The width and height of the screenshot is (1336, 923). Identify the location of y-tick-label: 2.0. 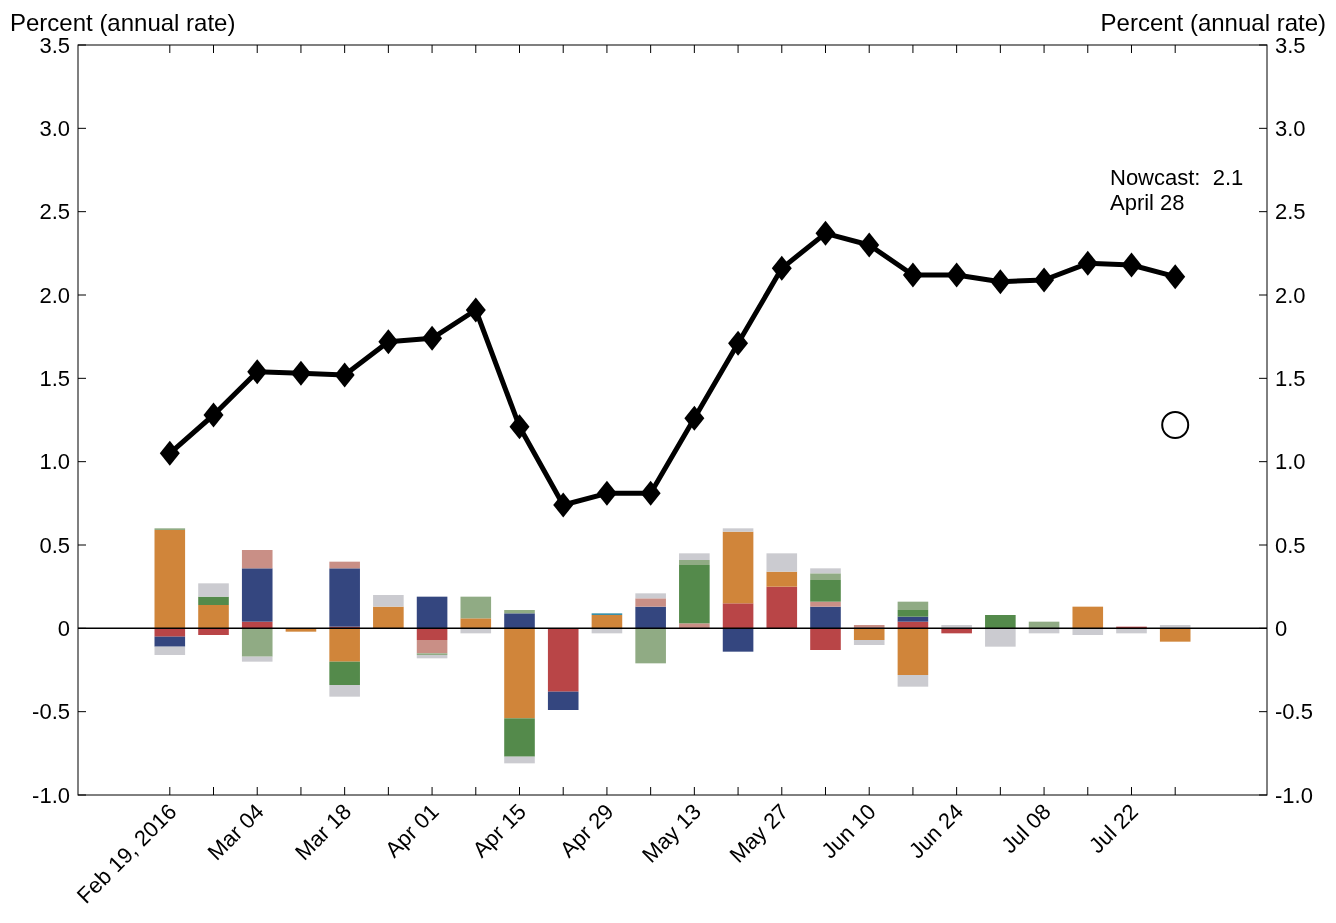
(54, 295).